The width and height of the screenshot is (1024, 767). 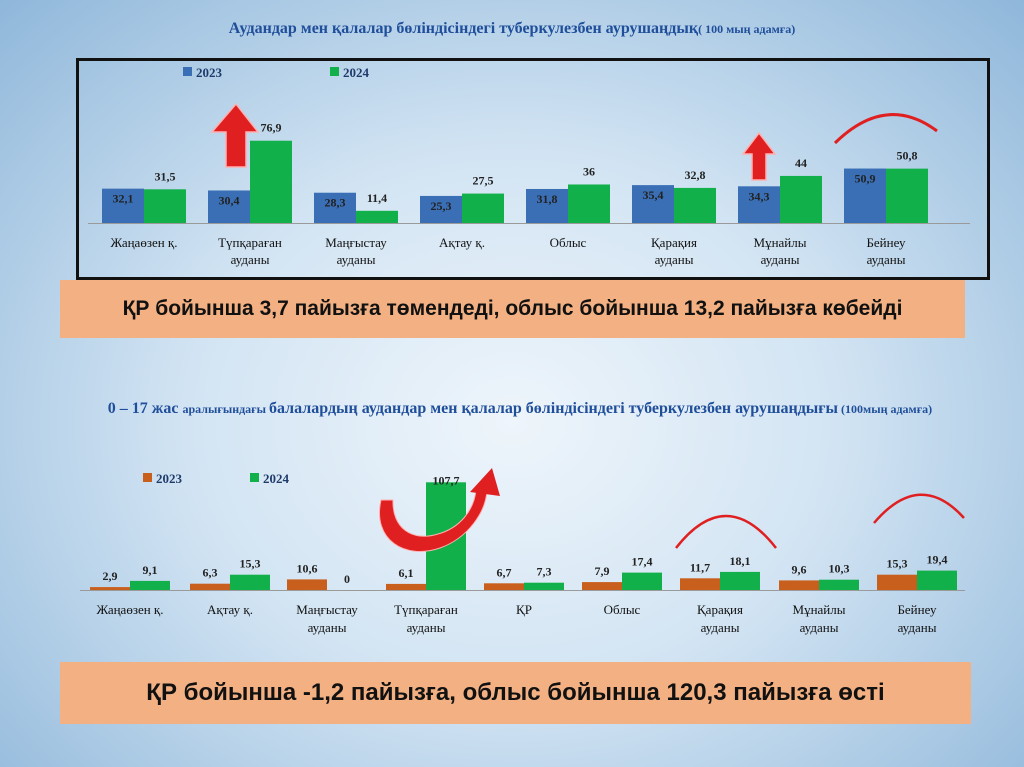 I want to click on category-label: Маңғыстау, so click(x=327, y=609).